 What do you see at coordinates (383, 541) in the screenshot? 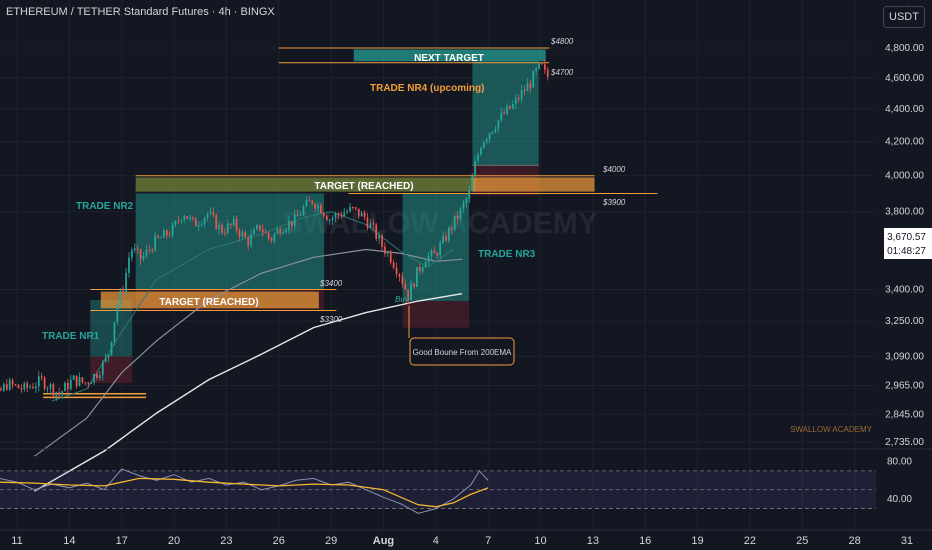
I see `x-axis-tick-label: Aug` at bounding box center [383, 541].